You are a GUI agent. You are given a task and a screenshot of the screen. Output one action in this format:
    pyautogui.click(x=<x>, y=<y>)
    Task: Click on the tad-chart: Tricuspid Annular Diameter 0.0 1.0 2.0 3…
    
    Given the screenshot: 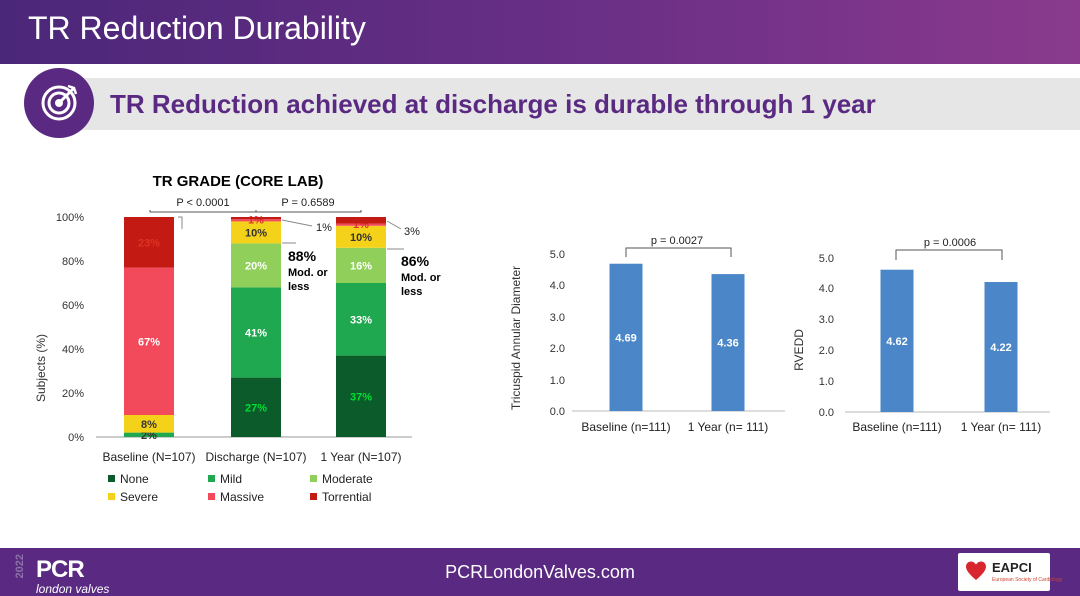 What is the action you would take?
    pyautogui.click(x=647, y=334)
    